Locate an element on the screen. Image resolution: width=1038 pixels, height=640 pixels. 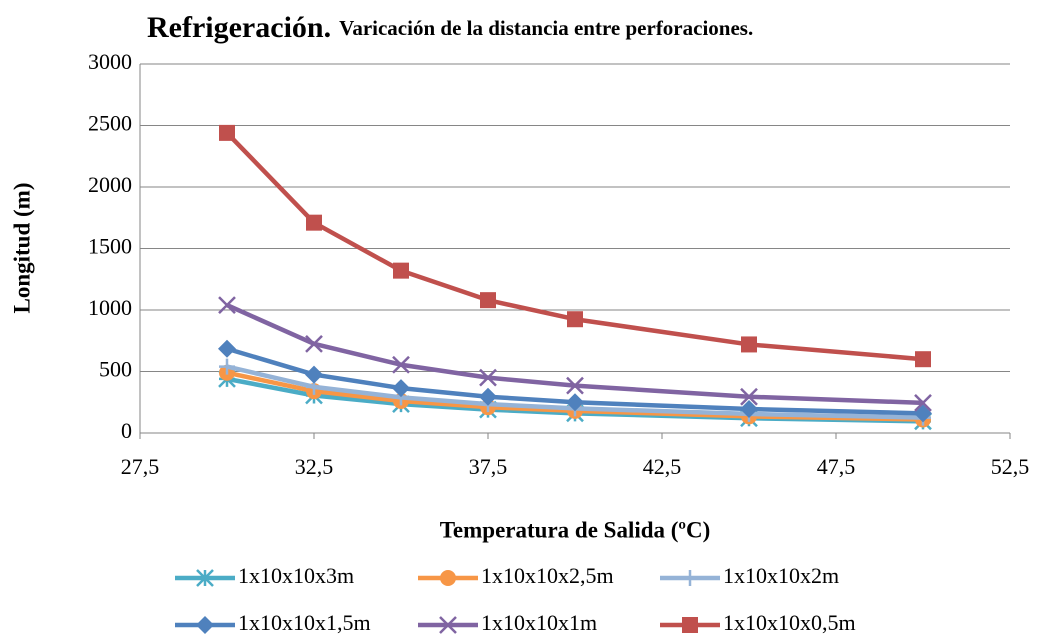
x-tick-label: 32,5 is located at coordinates (314, 466).